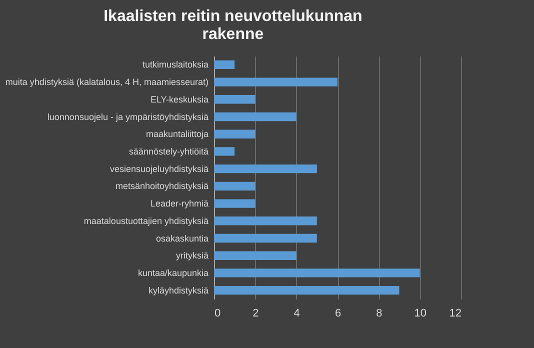 This screenshot has width=534, height=348. Describe the element at coordinates (297, 314) in the screenshot. I see `x-tick-label: 4` at that location.